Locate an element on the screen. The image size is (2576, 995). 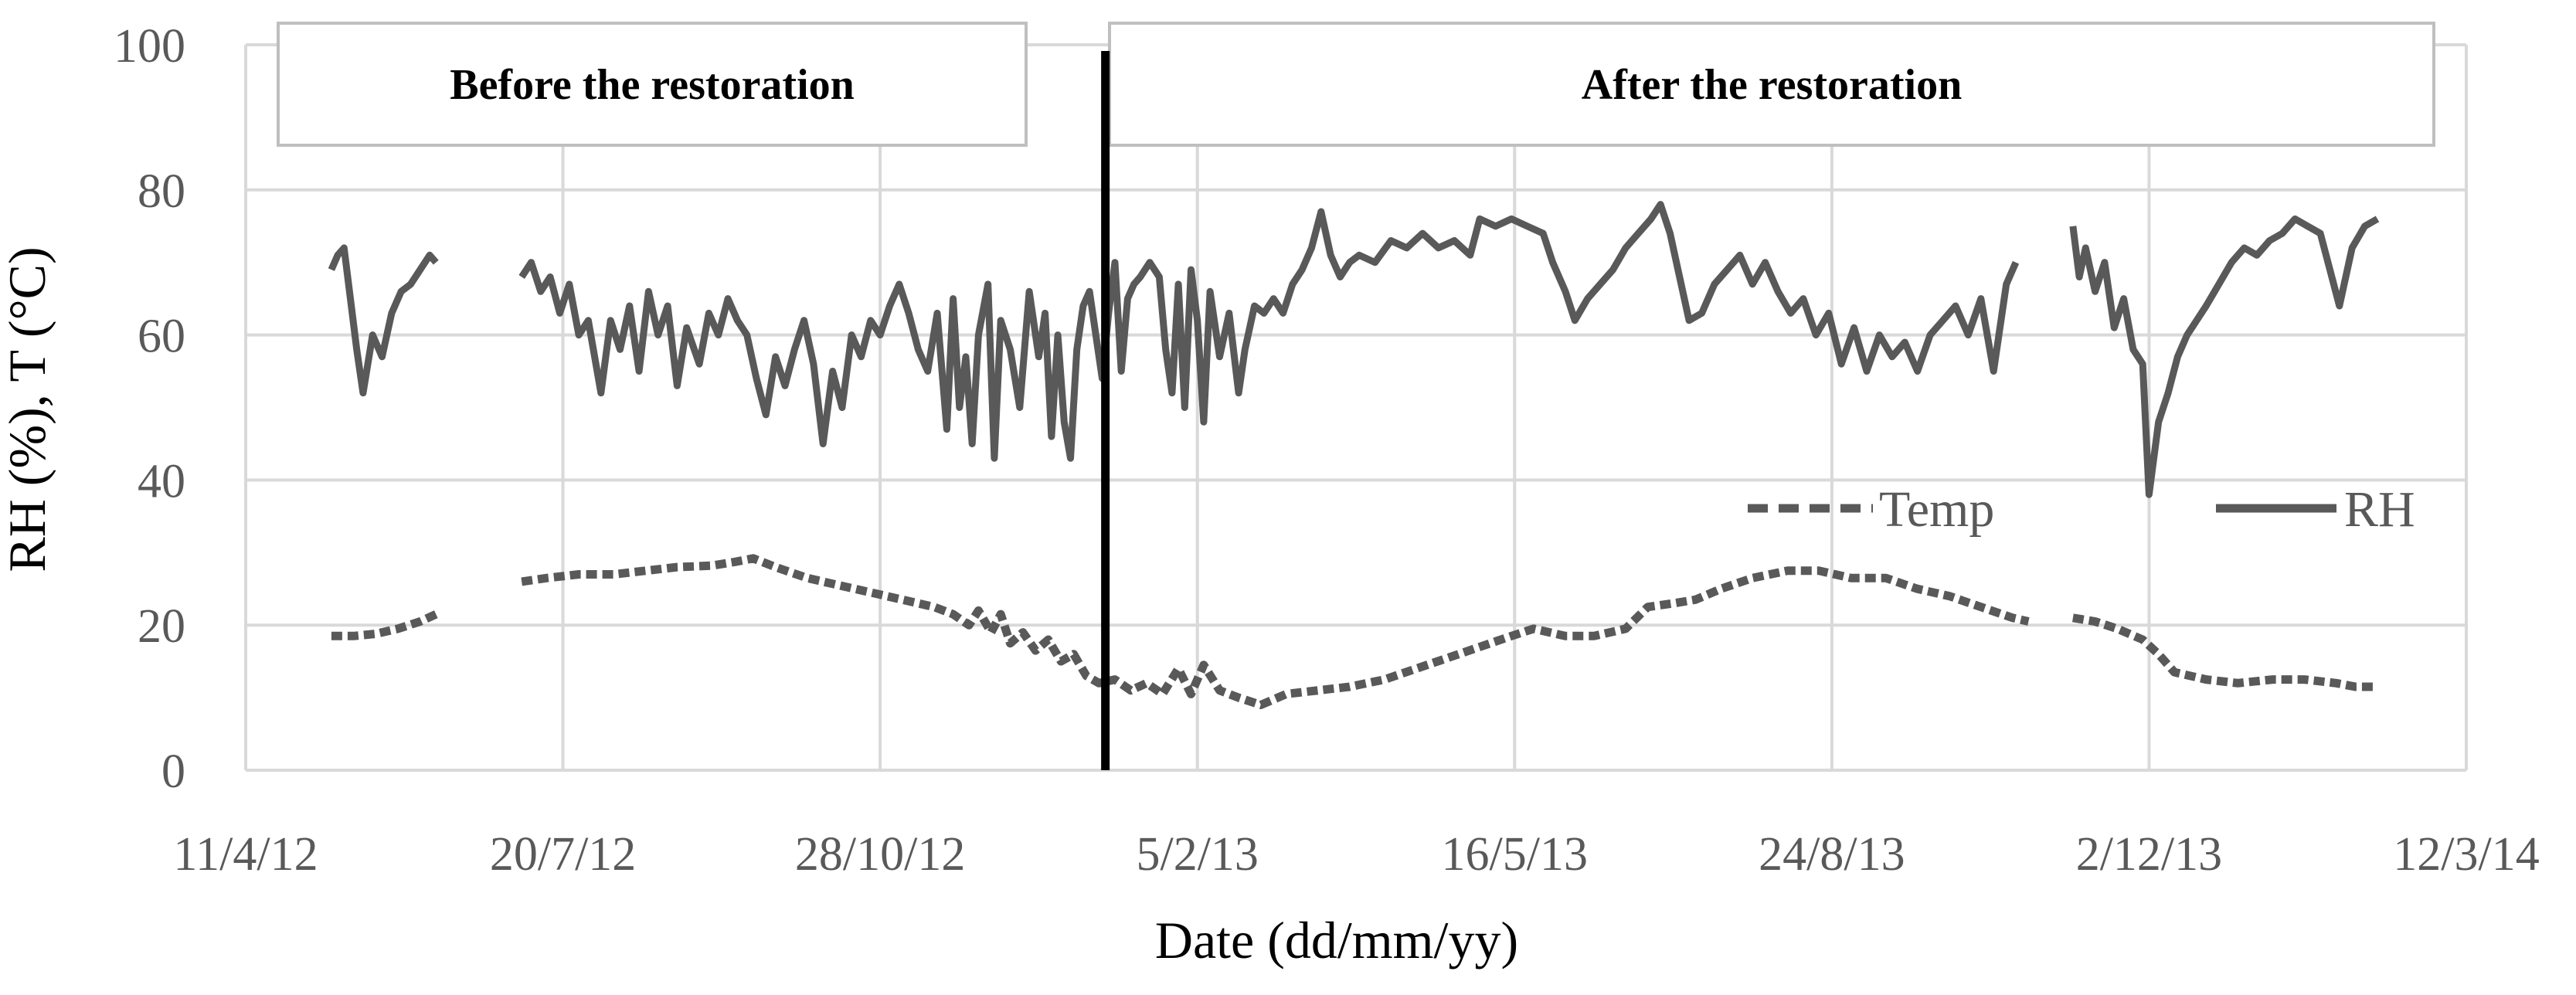
y-tick-label: 80 is located at coordinates (161, 191).